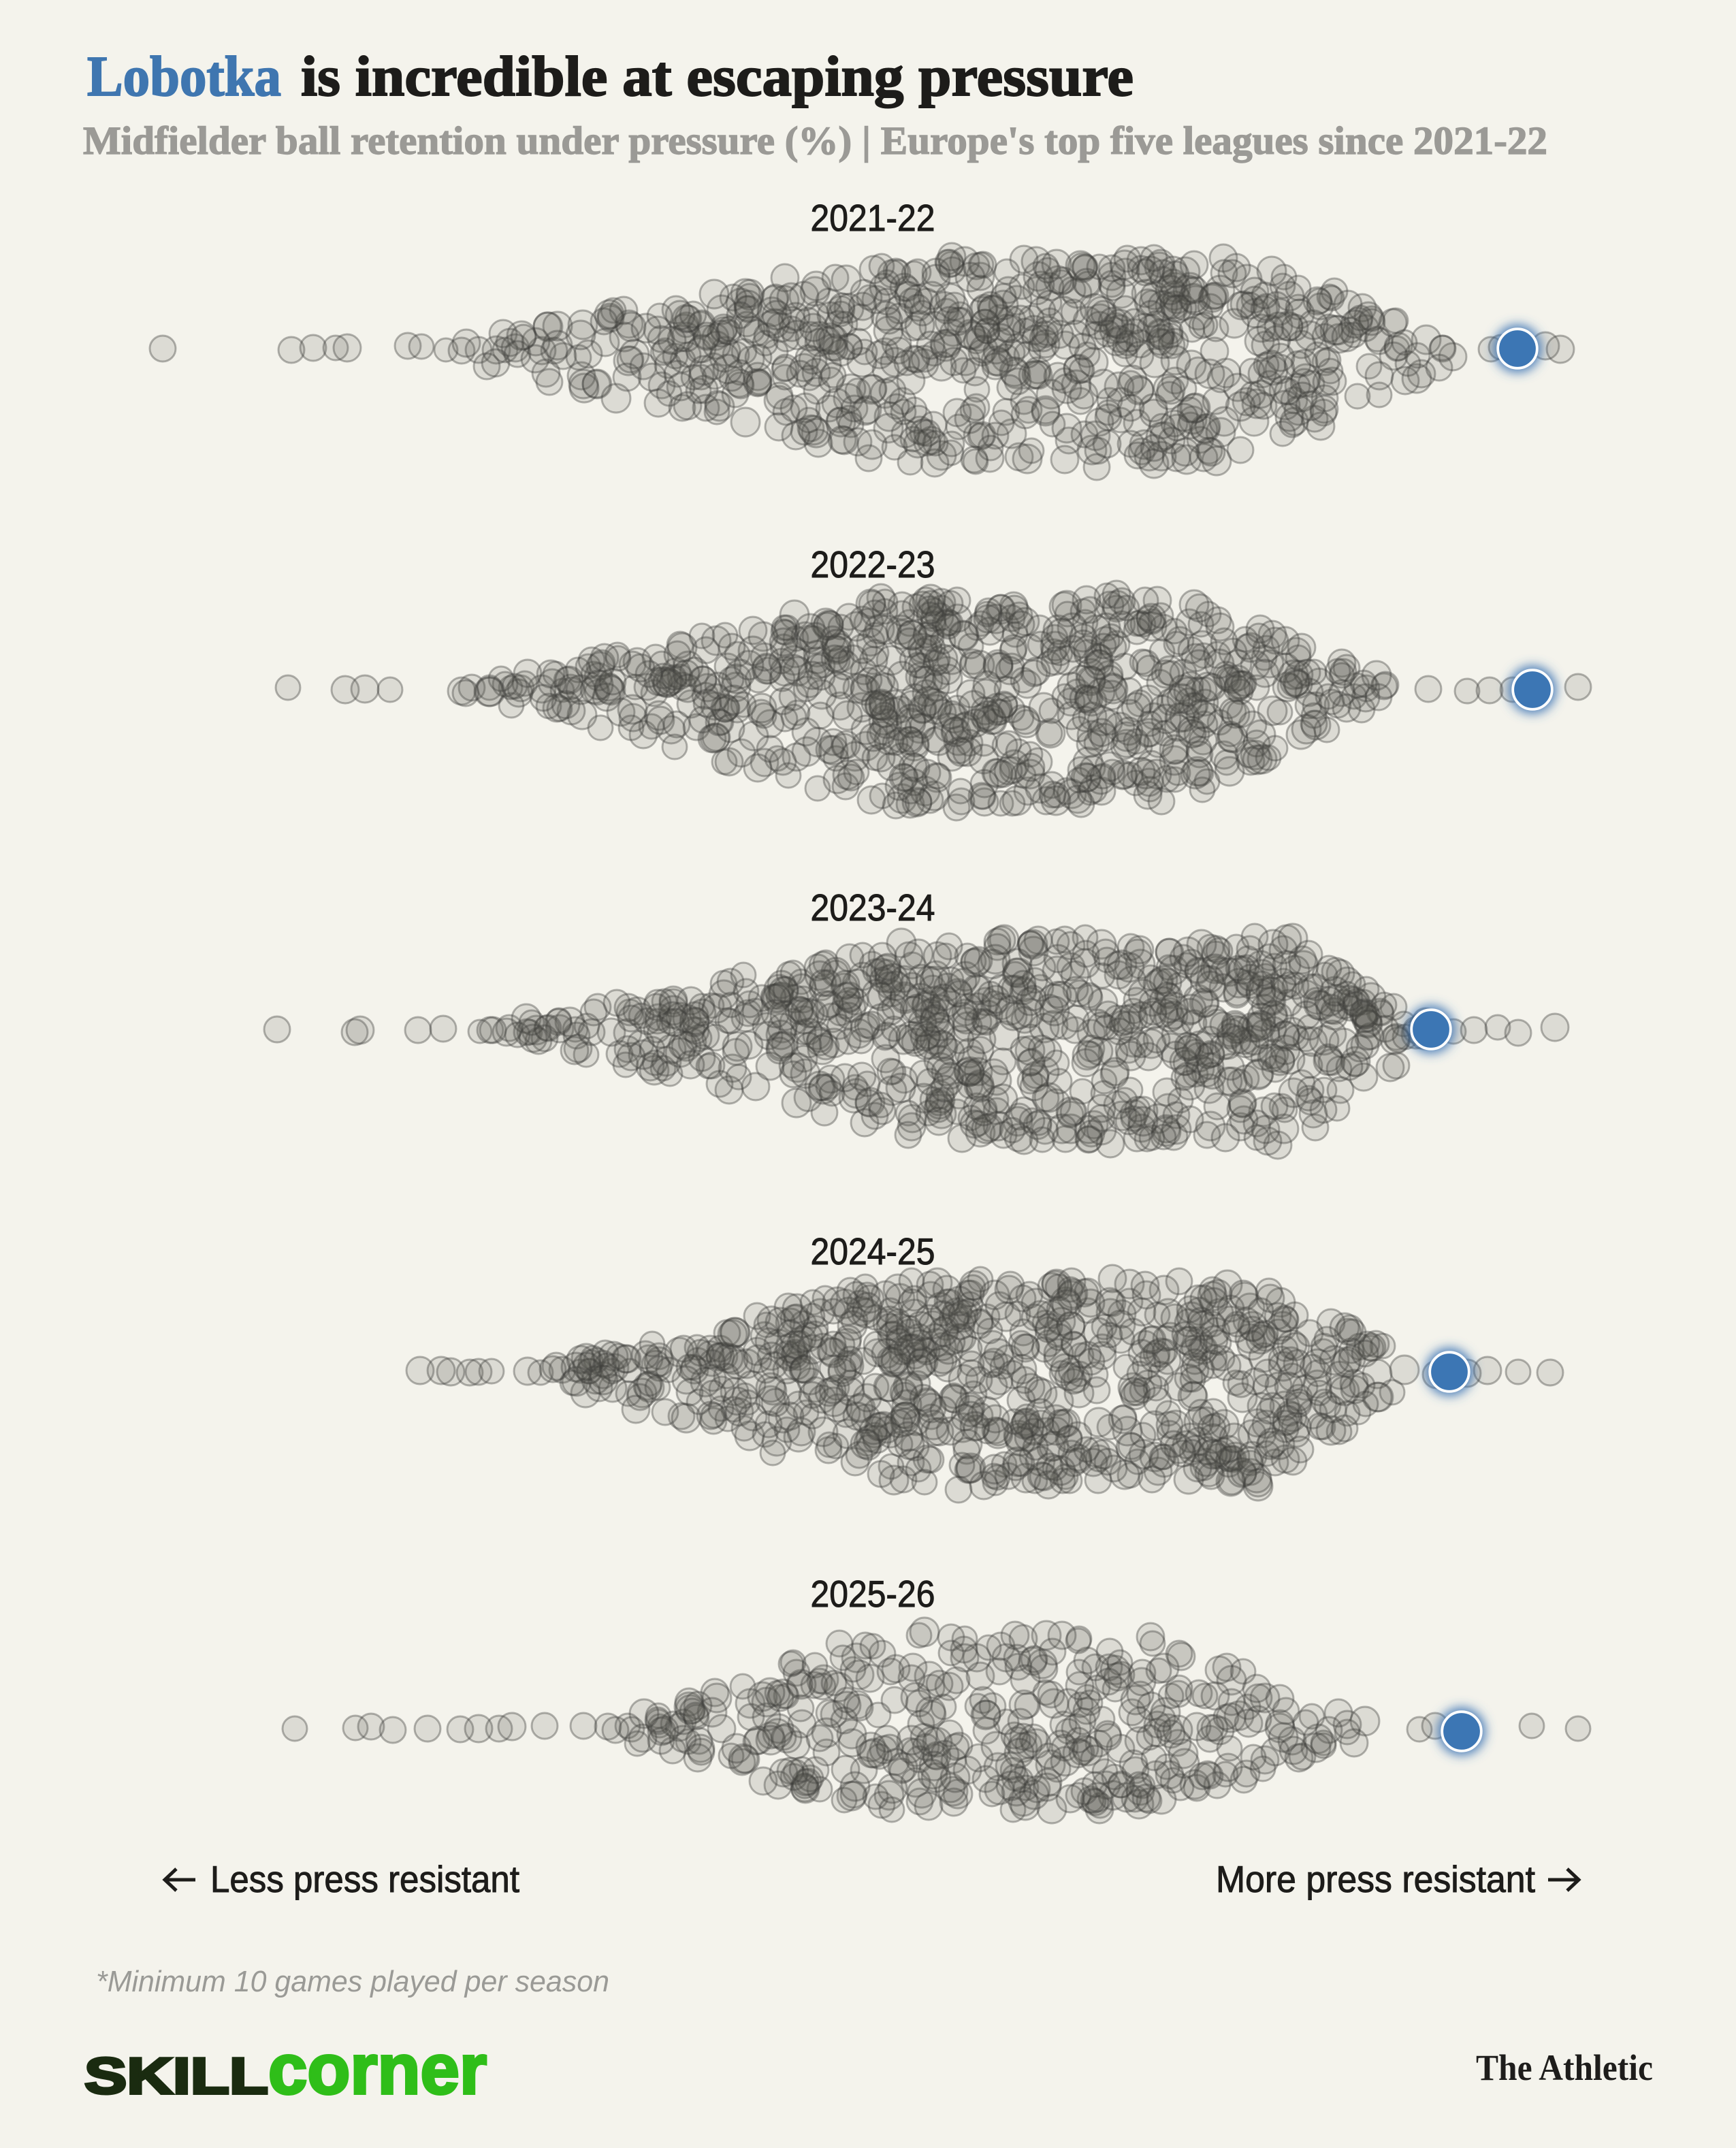 The width and height of the screenshot is (1736, 2148). I want to click on svg-text: corner, so click(377, 2069).